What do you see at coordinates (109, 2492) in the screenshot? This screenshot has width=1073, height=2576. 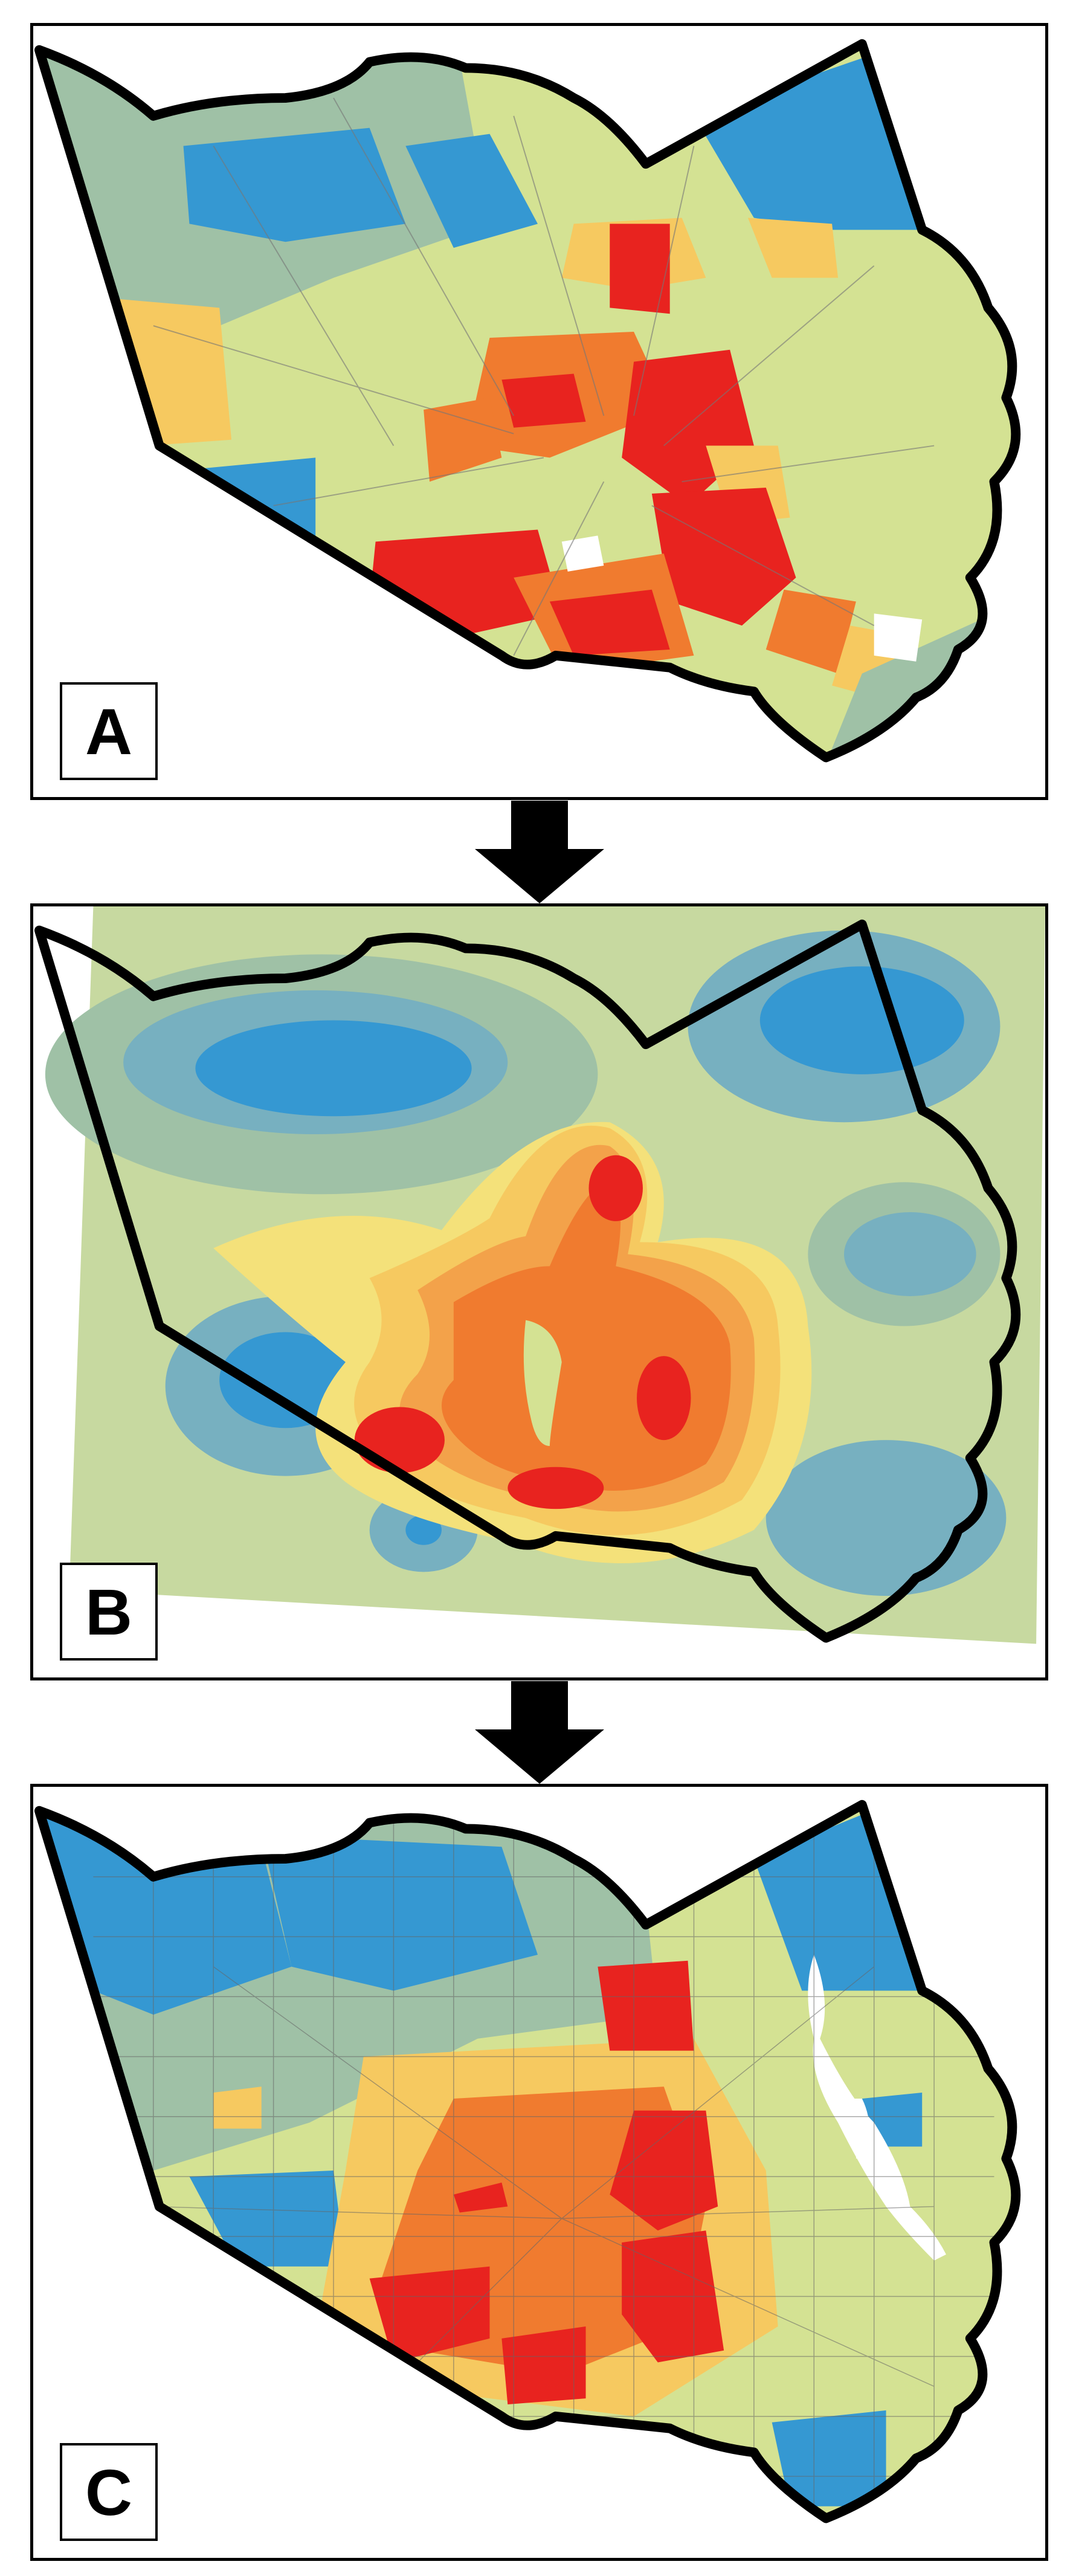 I see `panel-label-c: C` at bounding box center [109, 2492].